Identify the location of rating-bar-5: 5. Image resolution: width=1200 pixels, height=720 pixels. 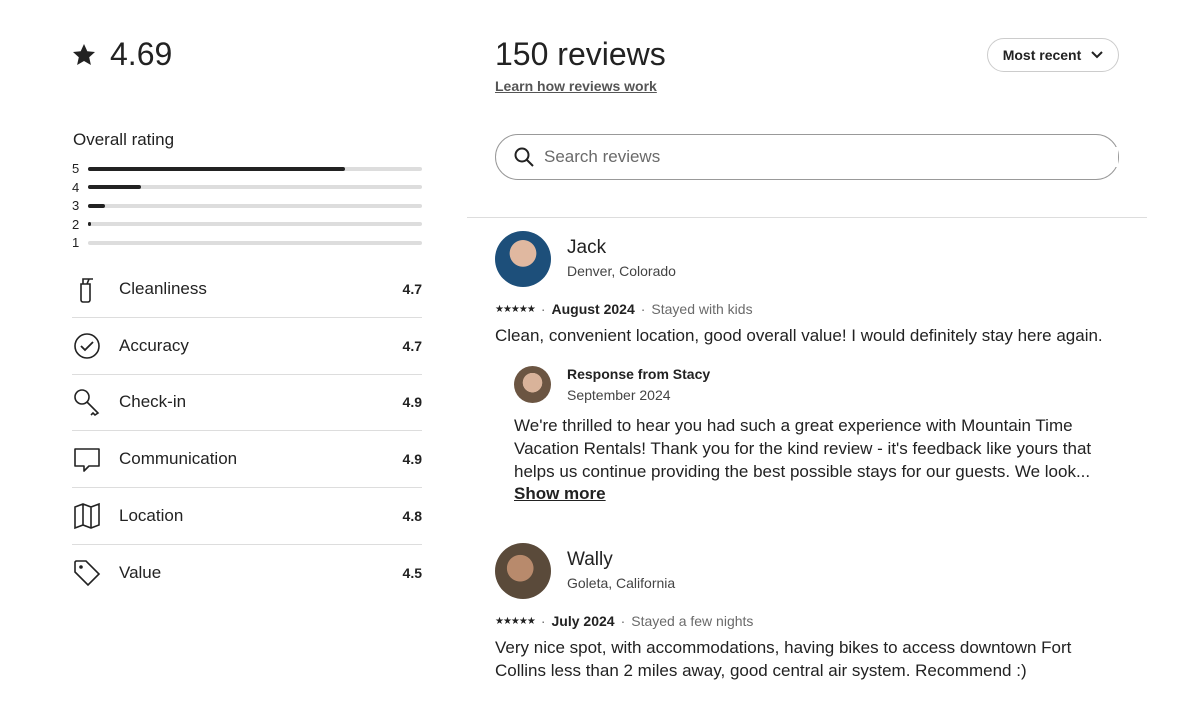
(247, 168).